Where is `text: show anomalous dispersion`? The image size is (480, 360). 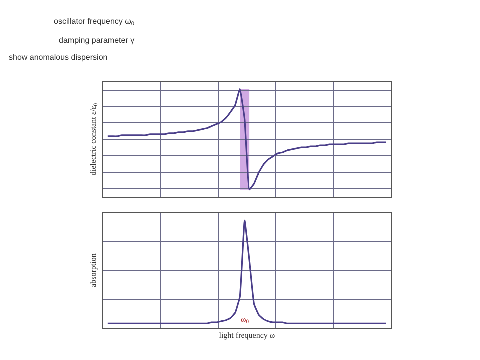
text: show anomalous dispersion is located at coordinates (58, 57).